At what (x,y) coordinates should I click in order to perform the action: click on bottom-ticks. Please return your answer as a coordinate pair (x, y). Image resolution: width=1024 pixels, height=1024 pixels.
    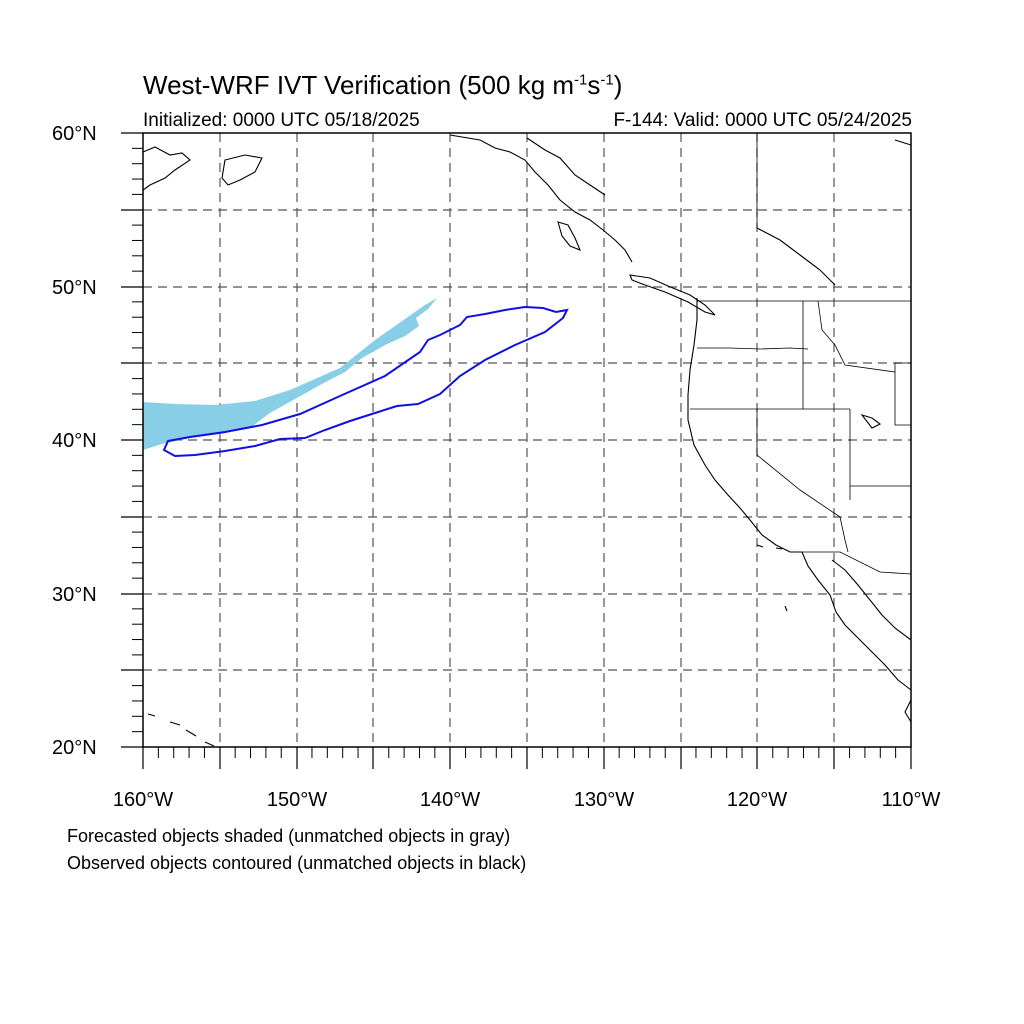
    Looking at the image, I should click on (527, 758).